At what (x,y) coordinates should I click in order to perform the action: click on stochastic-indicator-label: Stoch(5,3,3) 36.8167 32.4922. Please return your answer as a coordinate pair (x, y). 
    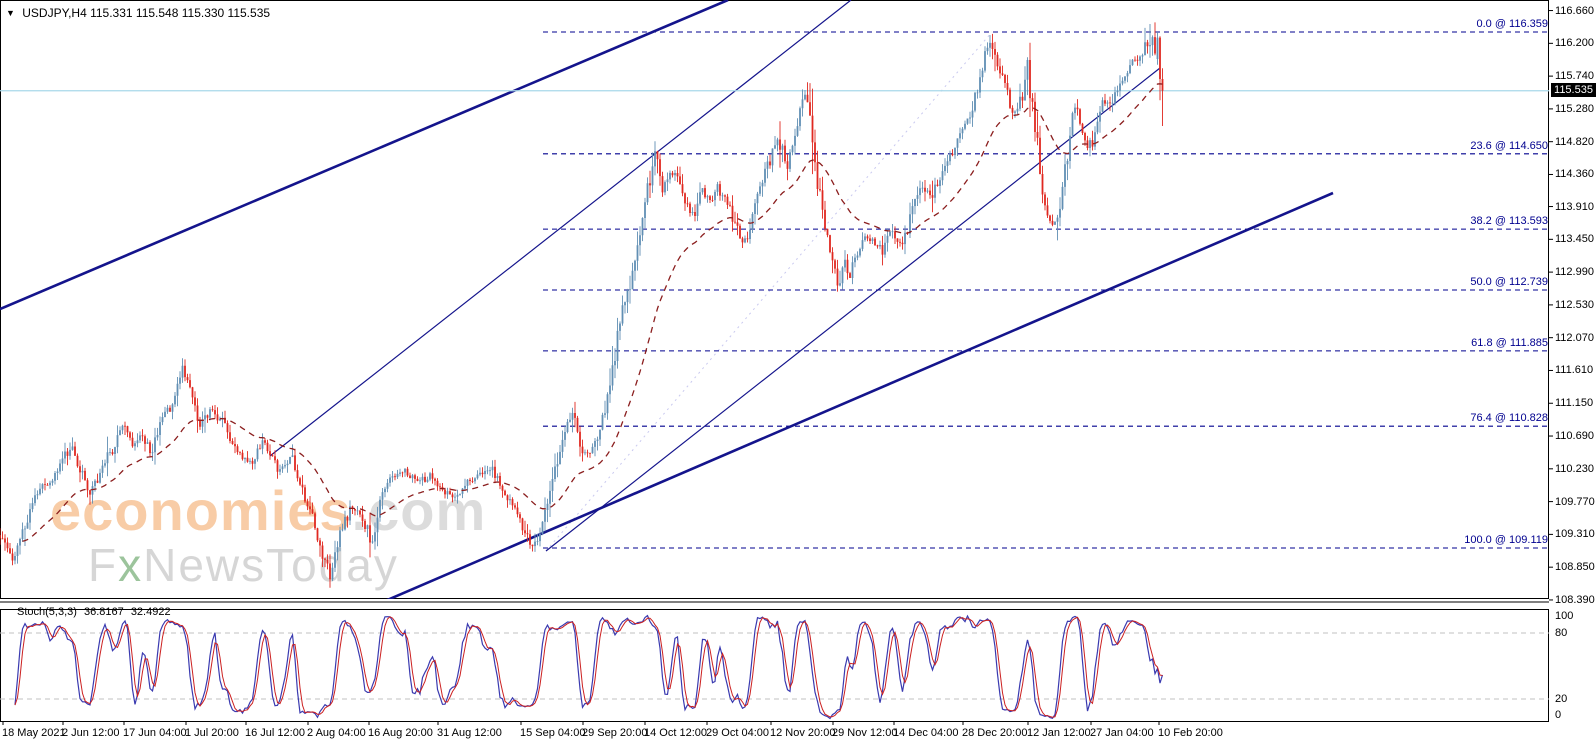
    Looking at the image, I should click on (96, 612).